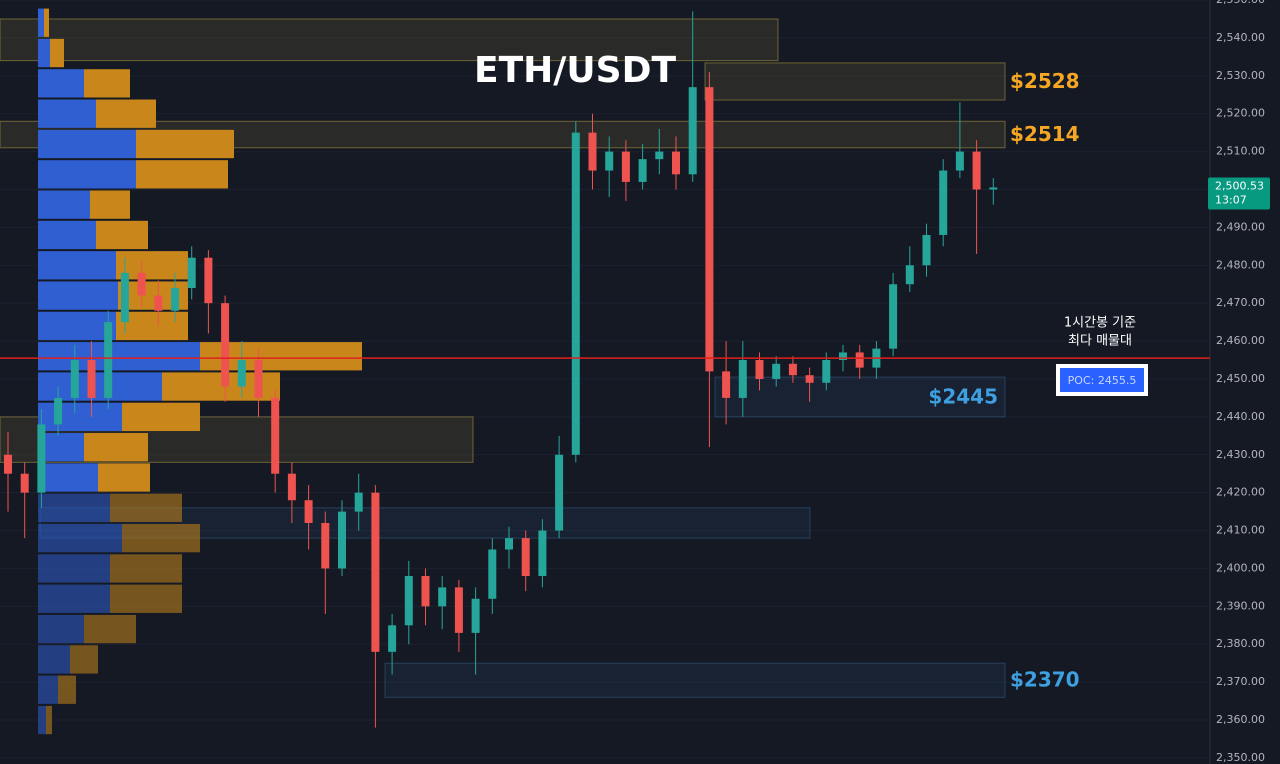 The width and height of the screenshot is (1280, 764). Describe the element at coordinates (1240, 605) in the screenshot. I see `y-tick-label: 2,390.00` at that location.